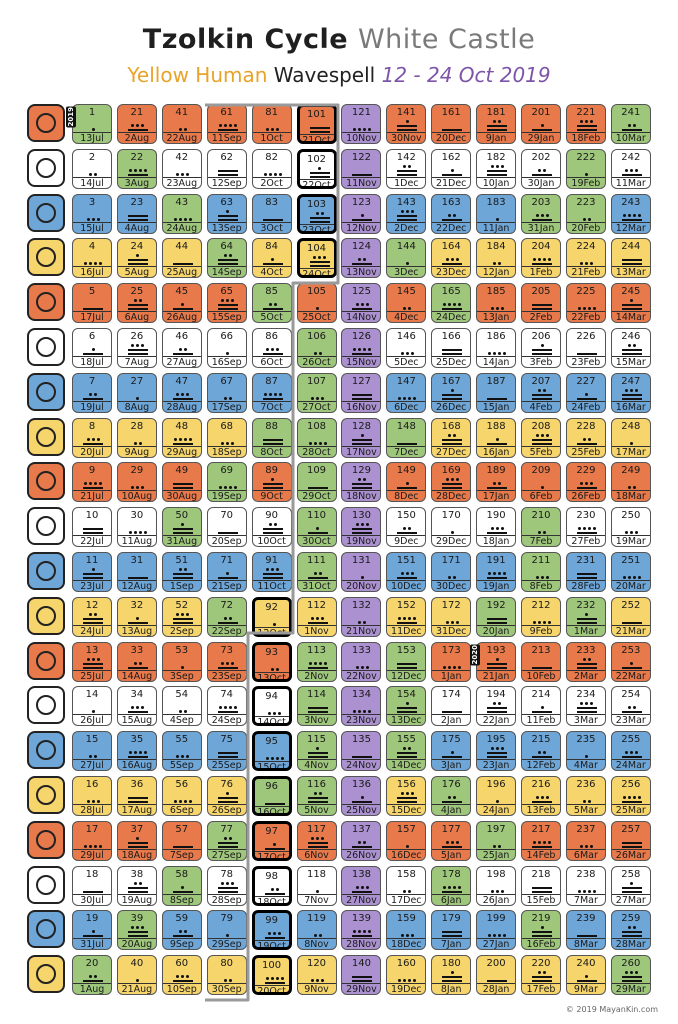 This screenshot has height=1024, width=678. What do you see at coordinates (541, 124) in the screenshot?
I see `kin-tile-201: 201 29Jan` at bounding box center [541, 124].